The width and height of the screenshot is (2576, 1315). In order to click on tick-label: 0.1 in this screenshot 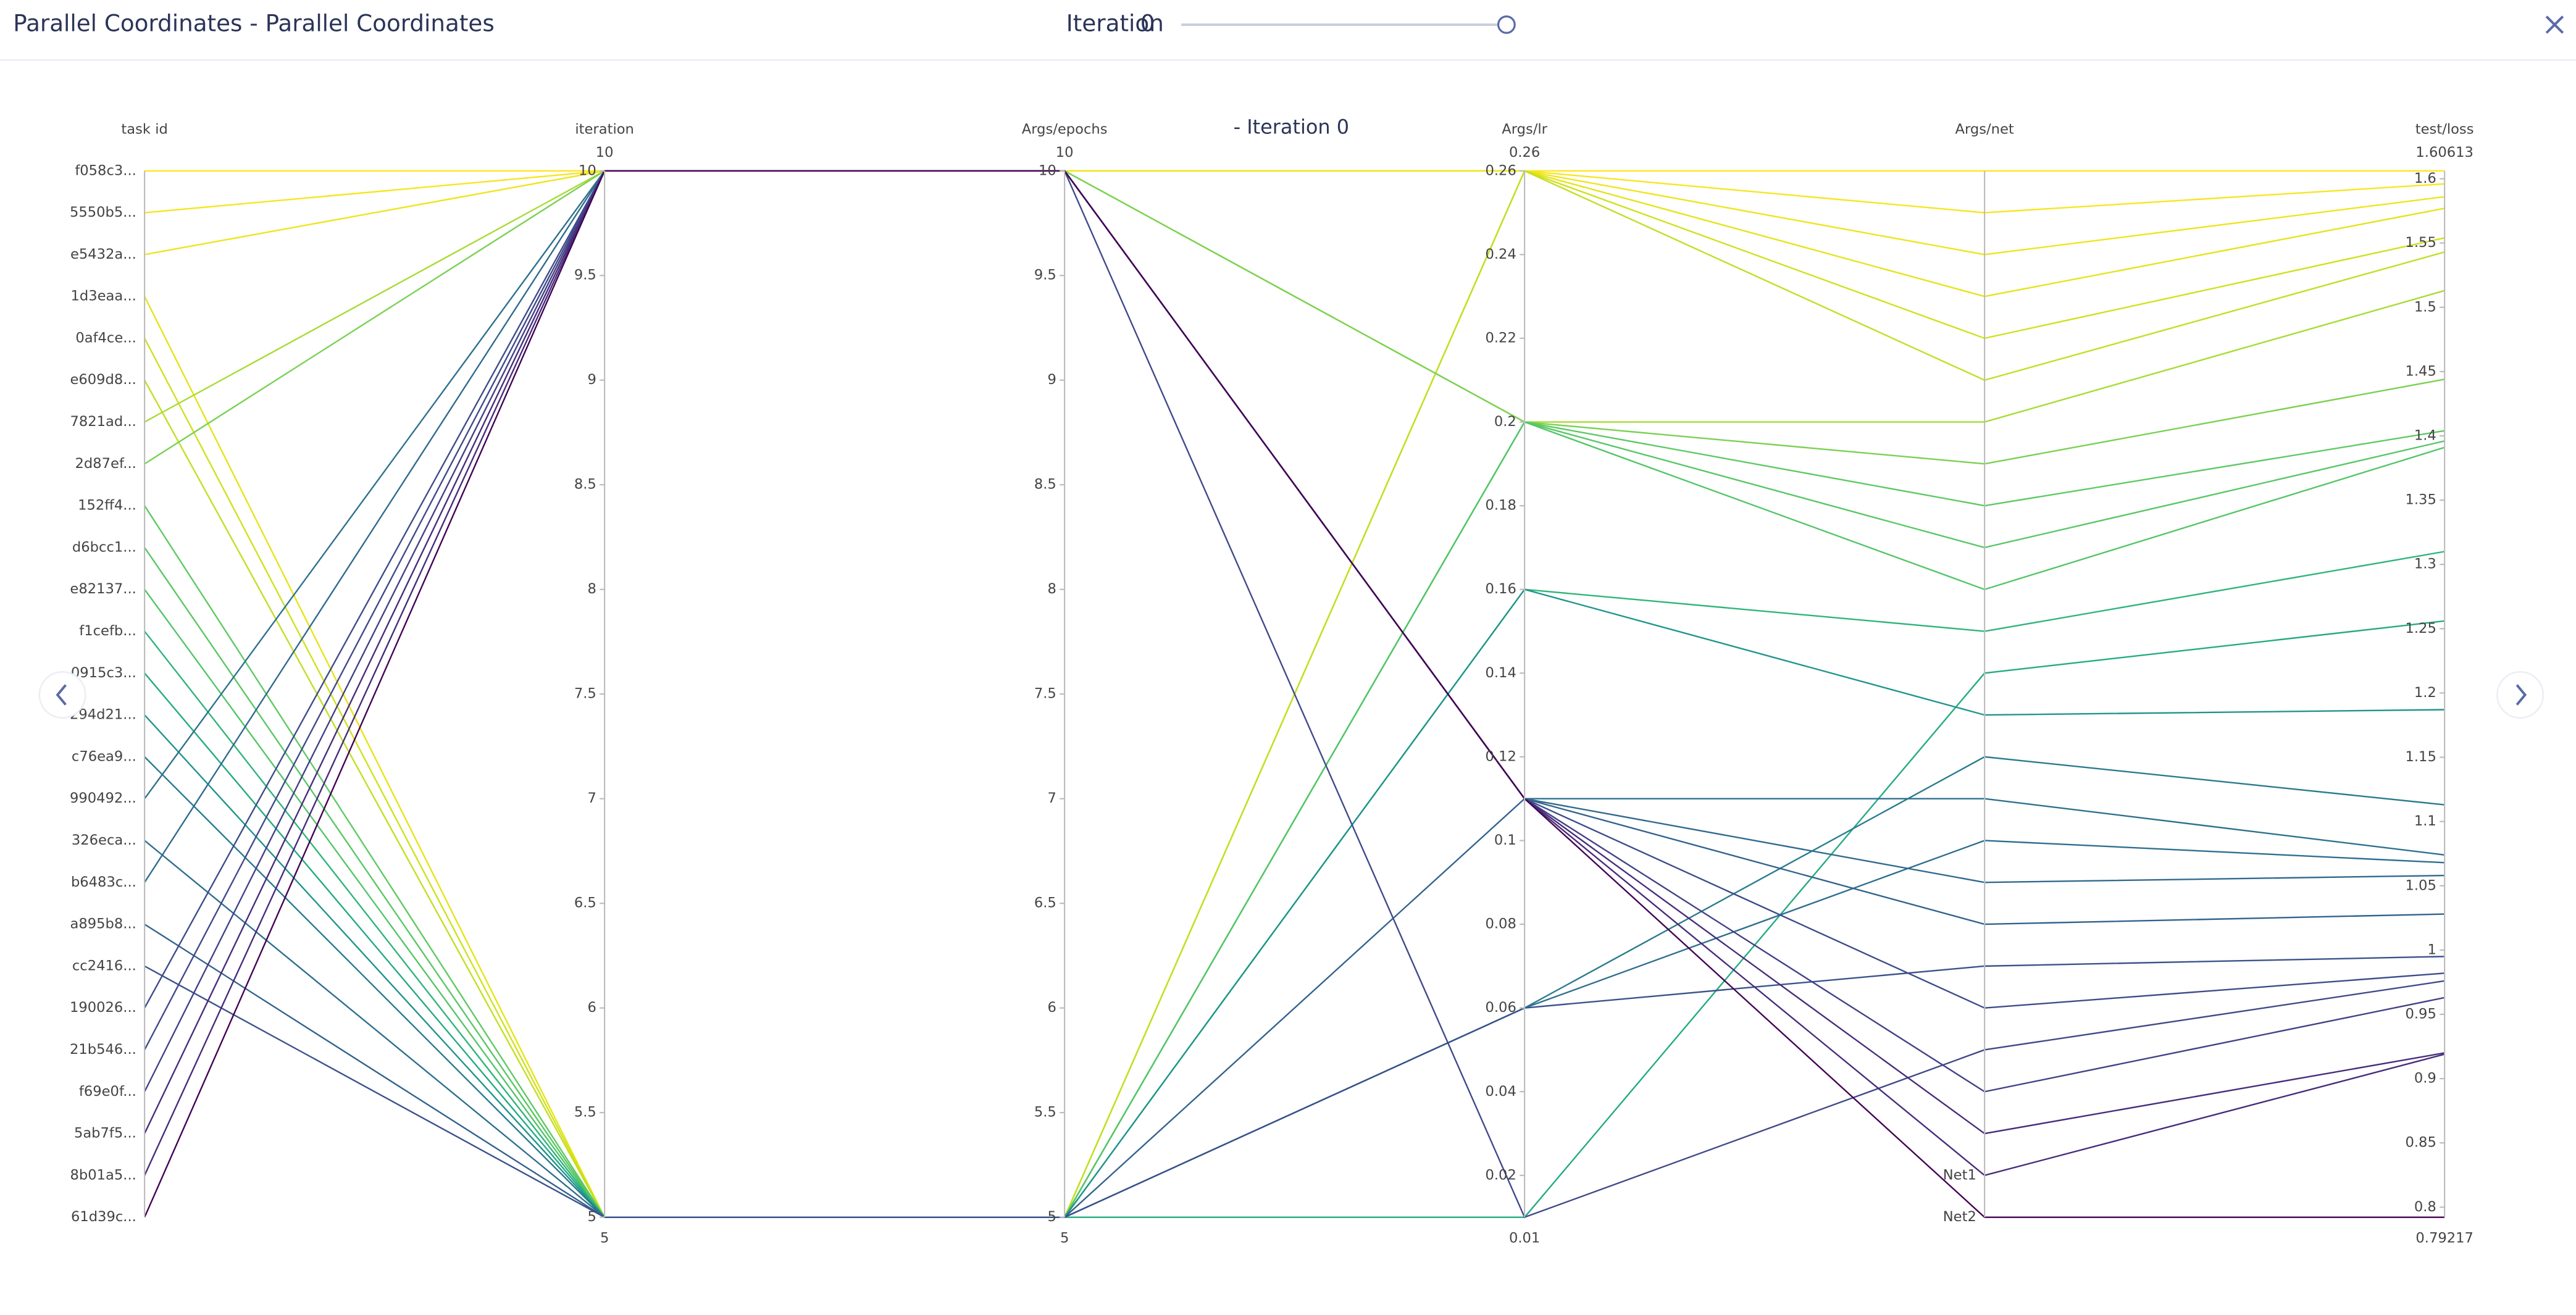, I will do `click(1505, 840)`.